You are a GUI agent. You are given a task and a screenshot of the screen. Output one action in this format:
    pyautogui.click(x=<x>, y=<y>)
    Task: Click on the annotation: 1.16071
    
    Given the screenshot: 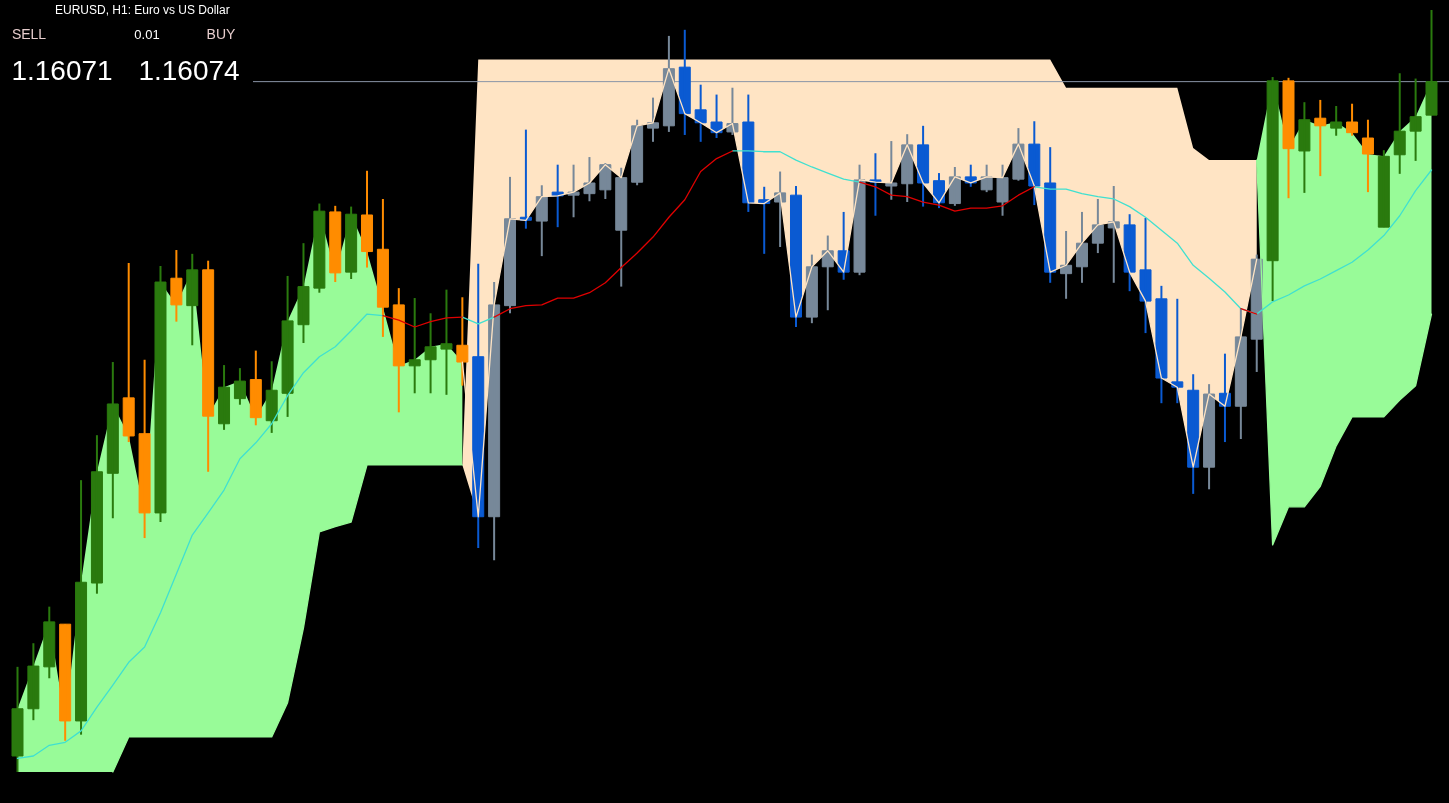 What is the action you would take?
    pyautogui.click(x=62, y=70)
    